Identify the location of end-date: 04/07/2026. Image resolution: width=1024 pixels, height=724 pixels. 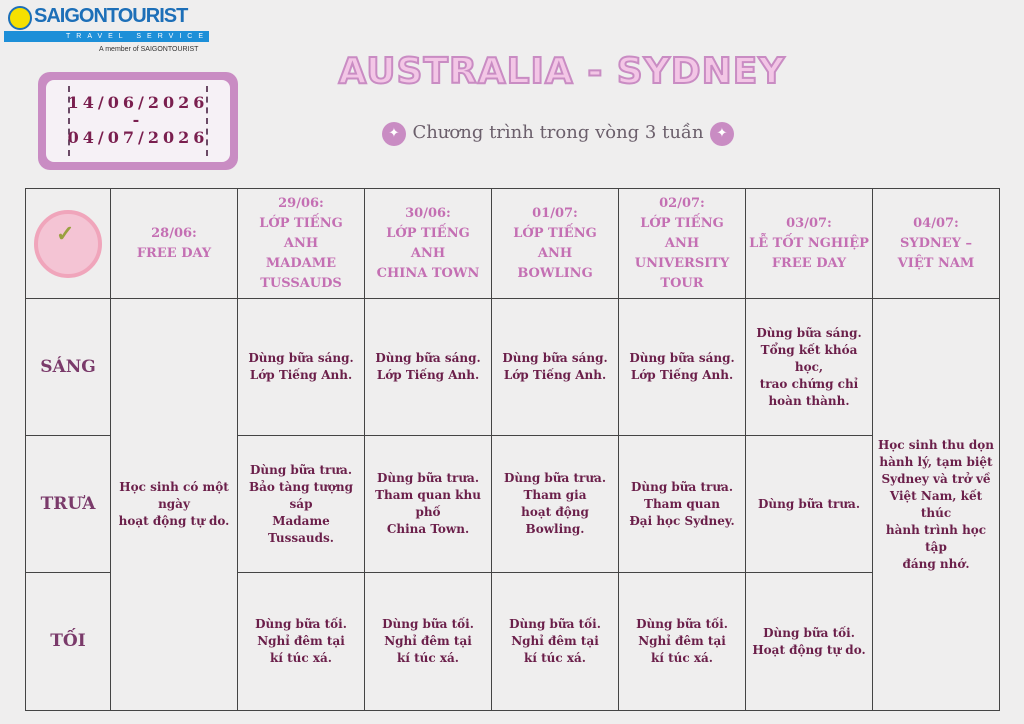
(138, 137).